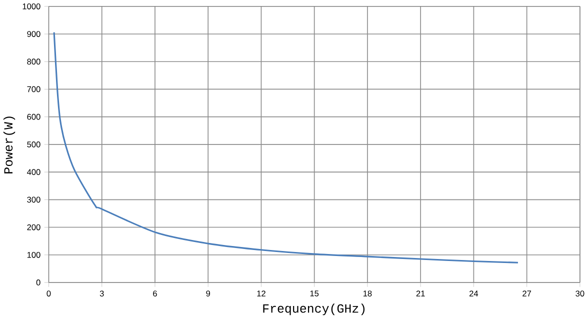  What do you see at coordinates (33, 34) in the screenshot?
I see `y-tick-label: 900` at bounding box center [33, 34].